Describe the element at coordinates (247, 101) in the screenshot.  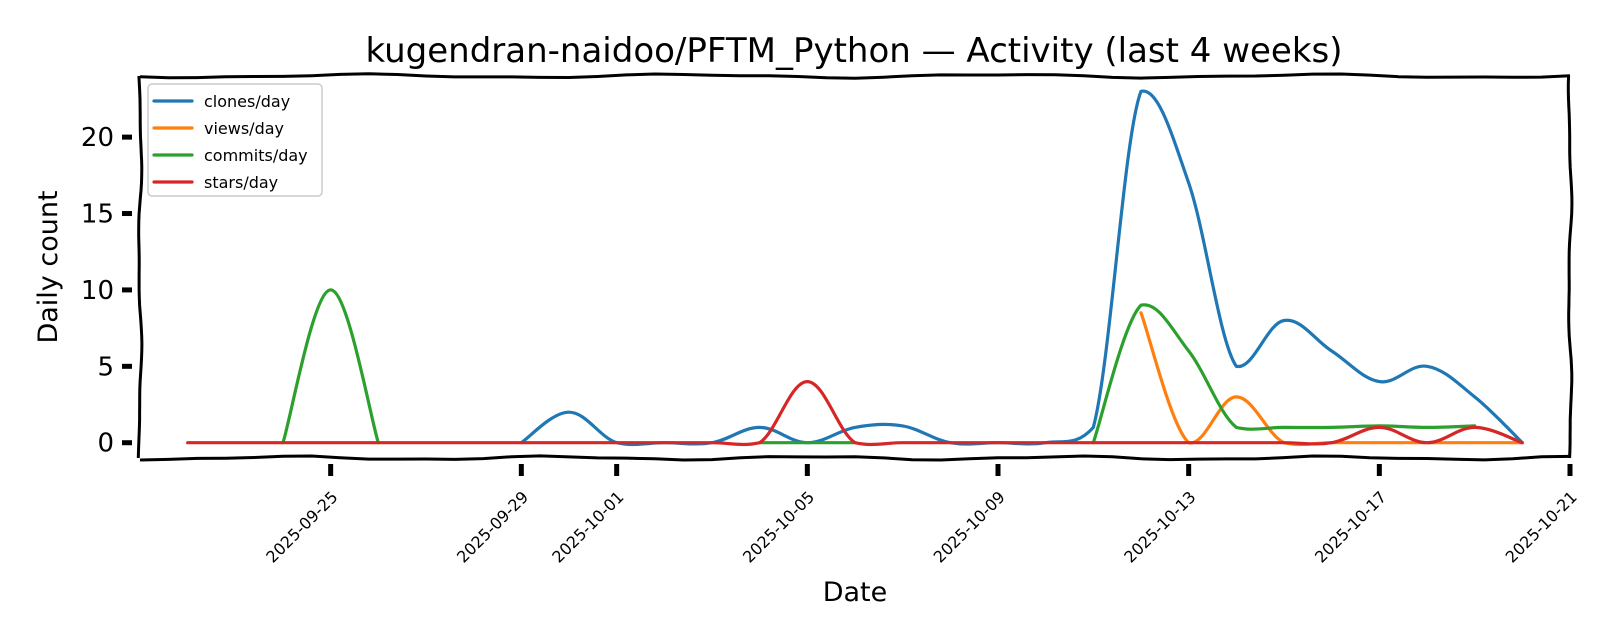
I see `legend-label: clones/day` at that location.